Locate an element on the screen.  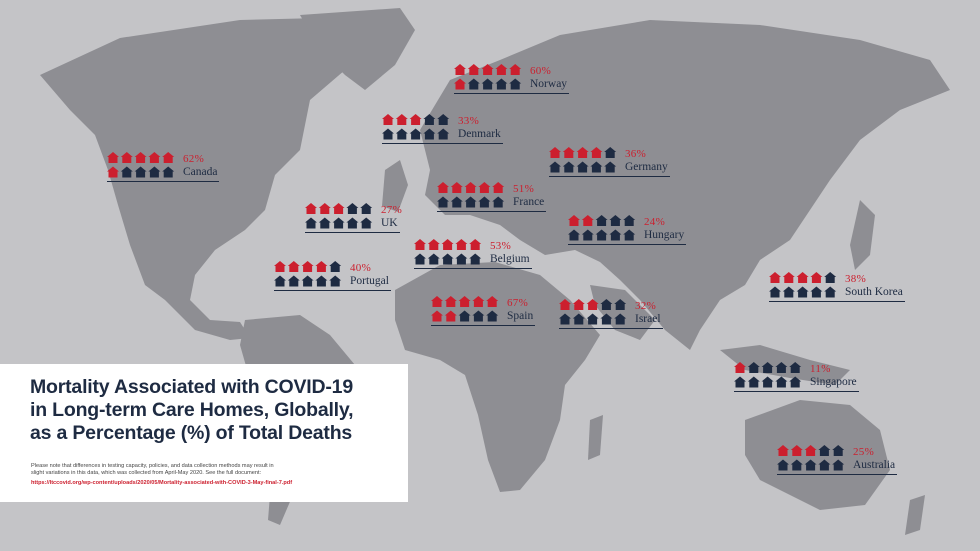
country-singapore: 11% Singapore is located at coordinates (809, 384).